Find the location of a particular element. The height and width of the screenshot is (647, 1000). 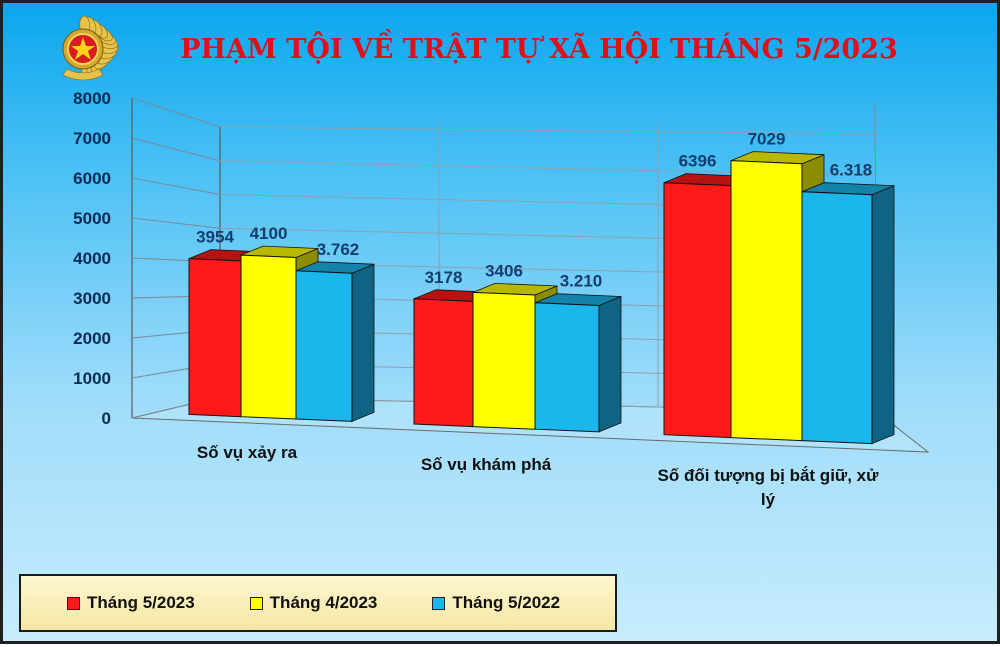

data-label: 3.210 is located at coordinates (581, 281).